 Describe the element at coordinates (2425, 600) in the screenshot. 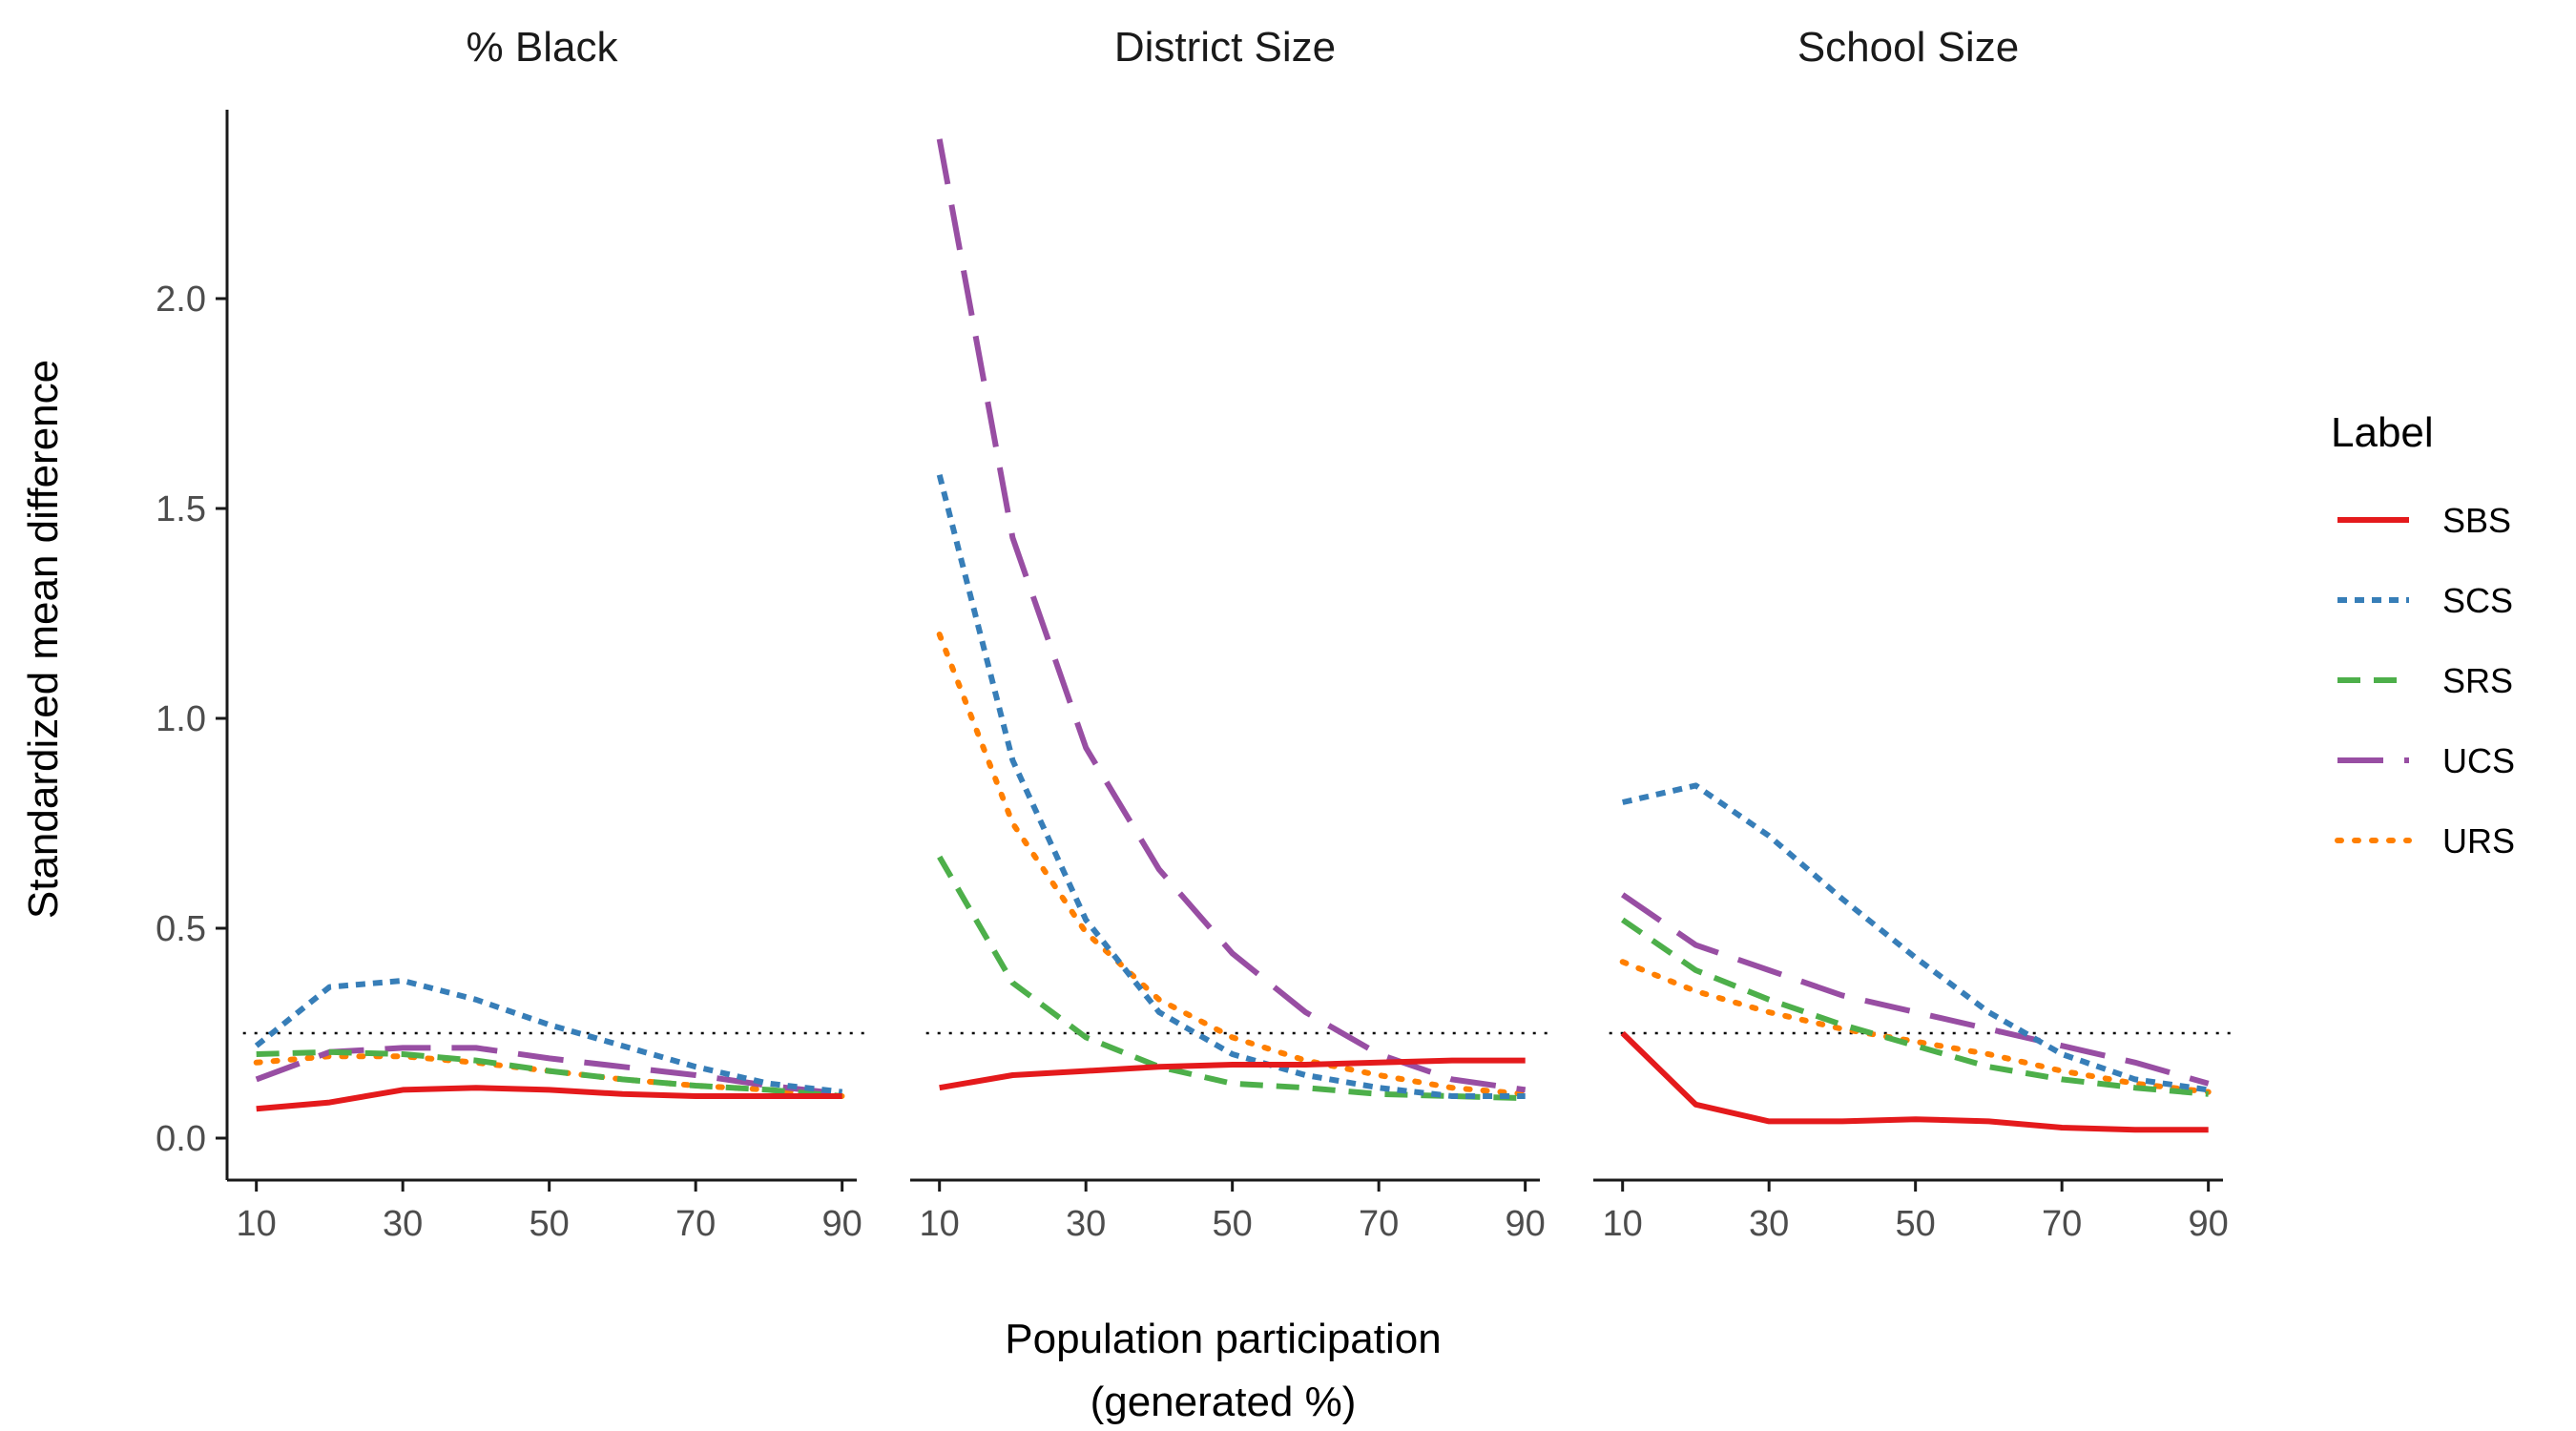

I see `legend-item-scs: SCS` at that location.